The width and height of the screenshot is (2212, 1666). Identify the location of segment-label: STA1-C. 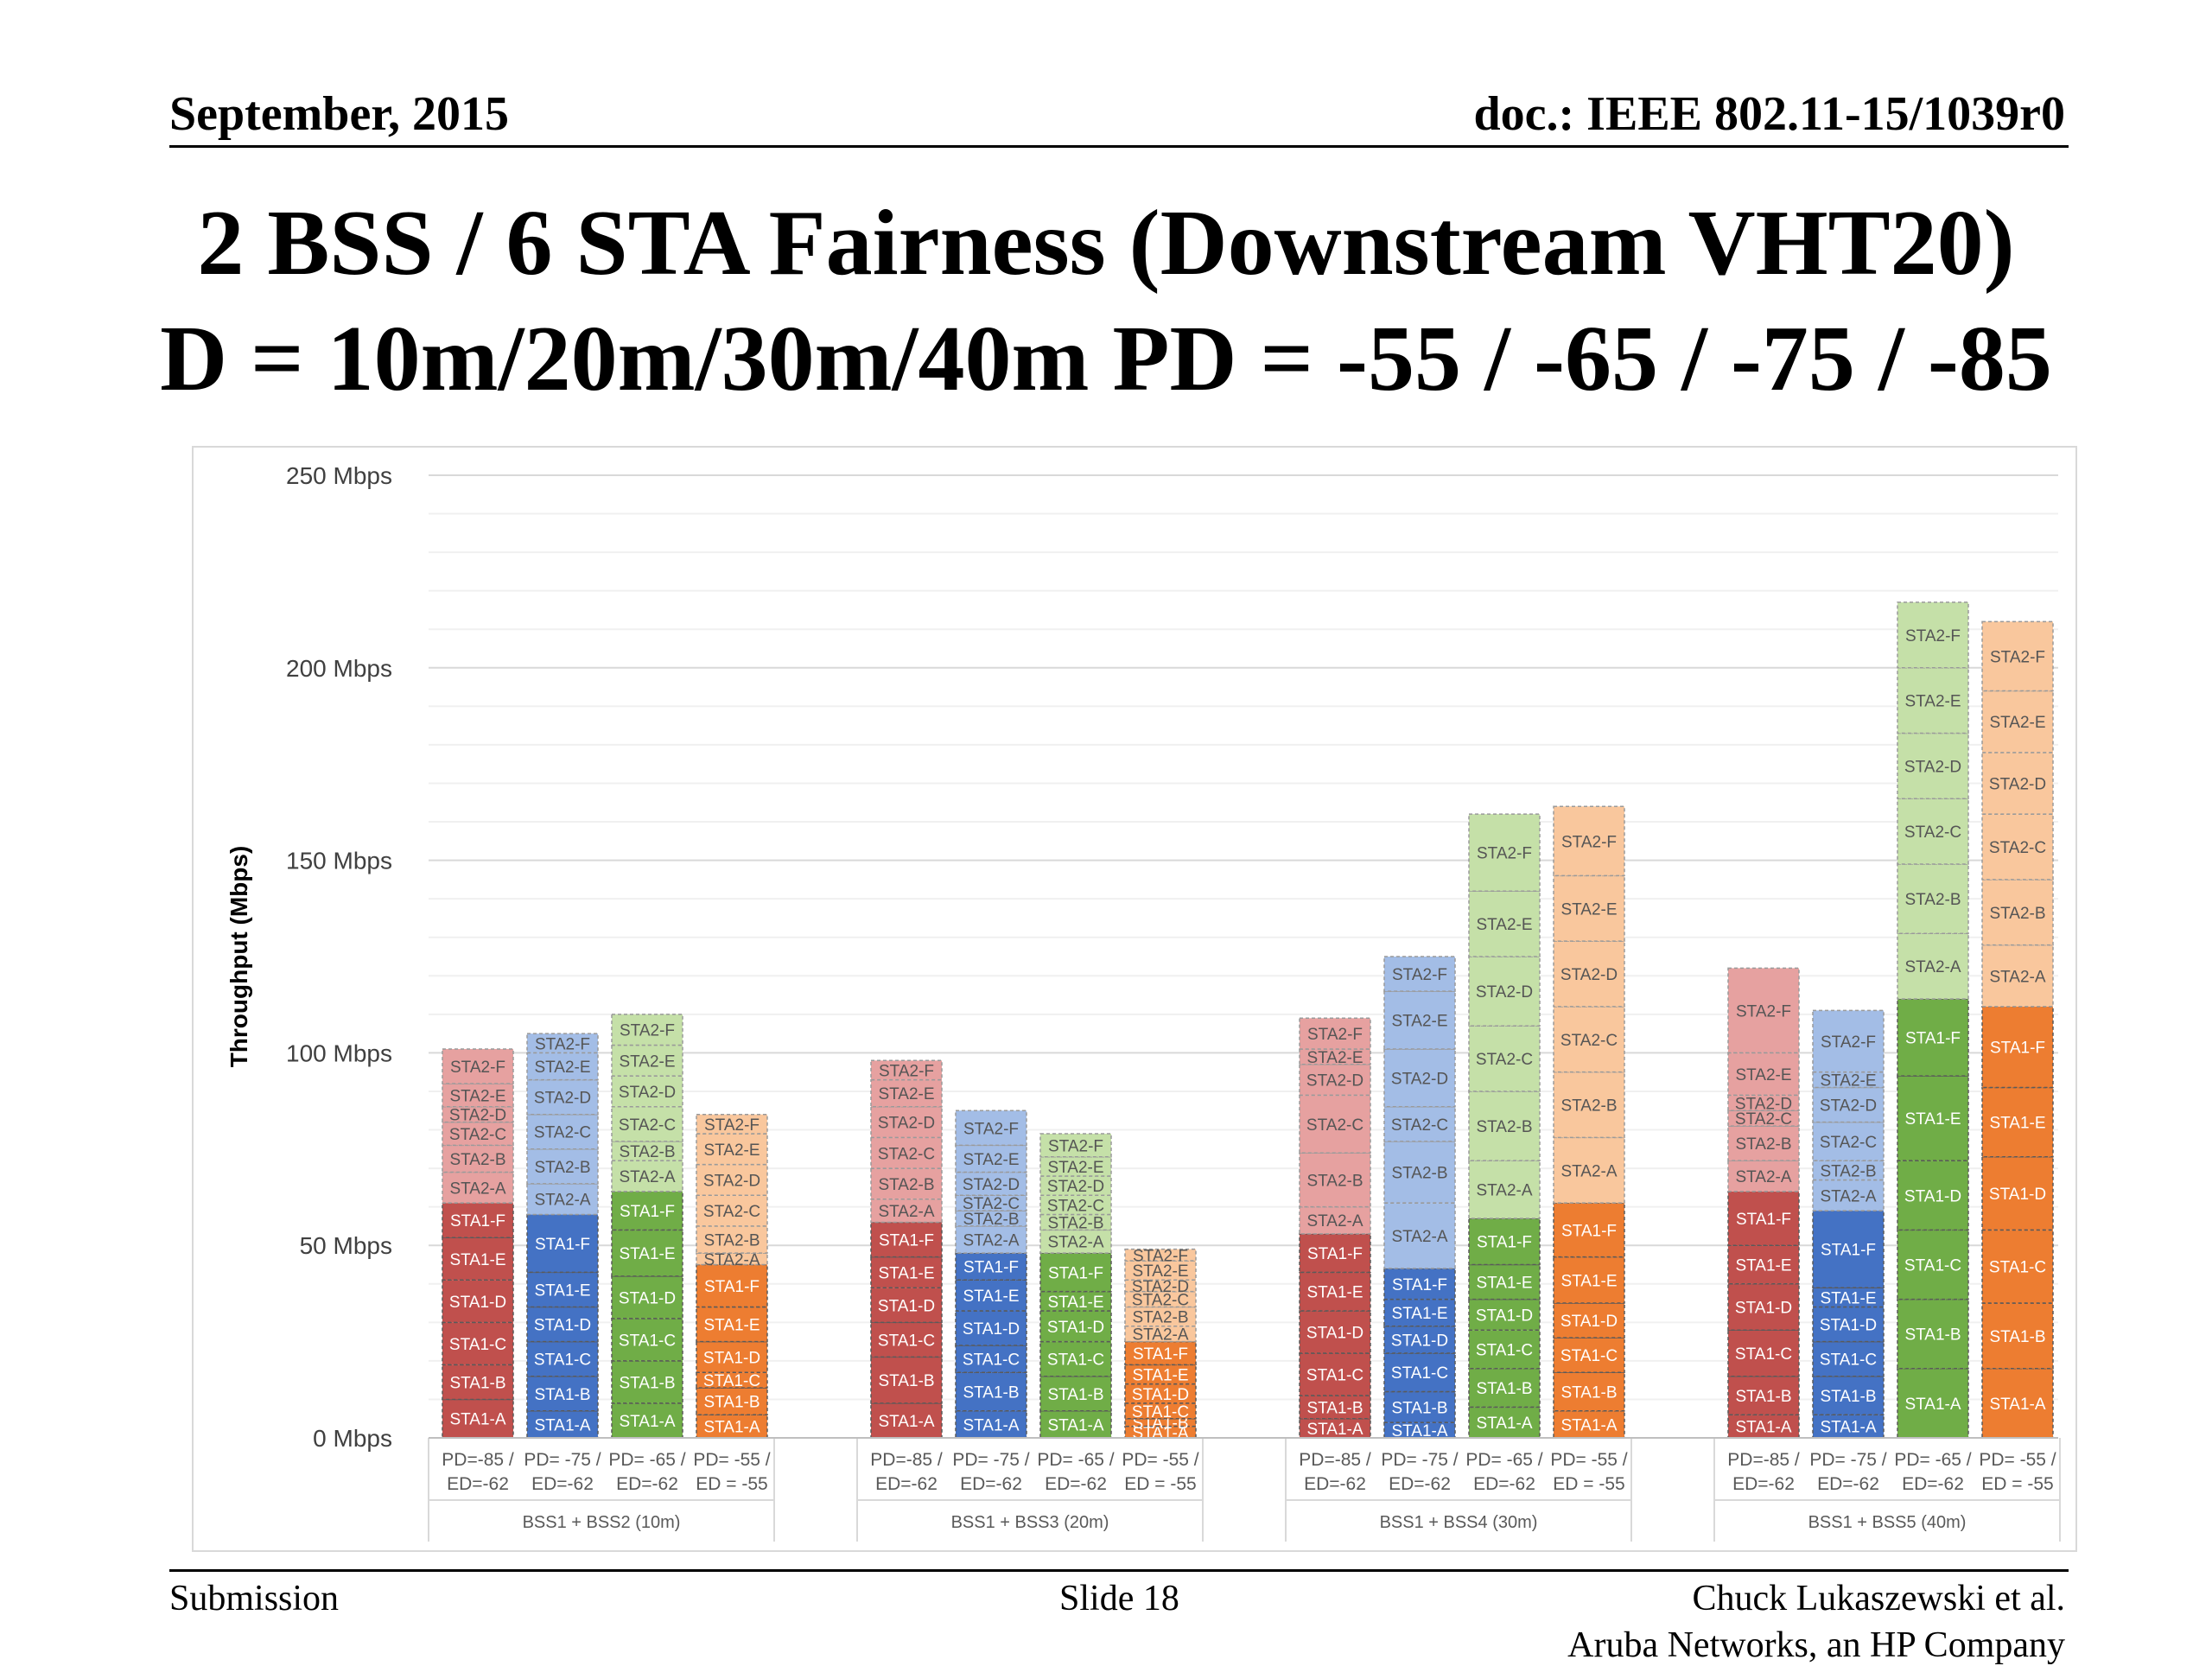
(1932, 1266).